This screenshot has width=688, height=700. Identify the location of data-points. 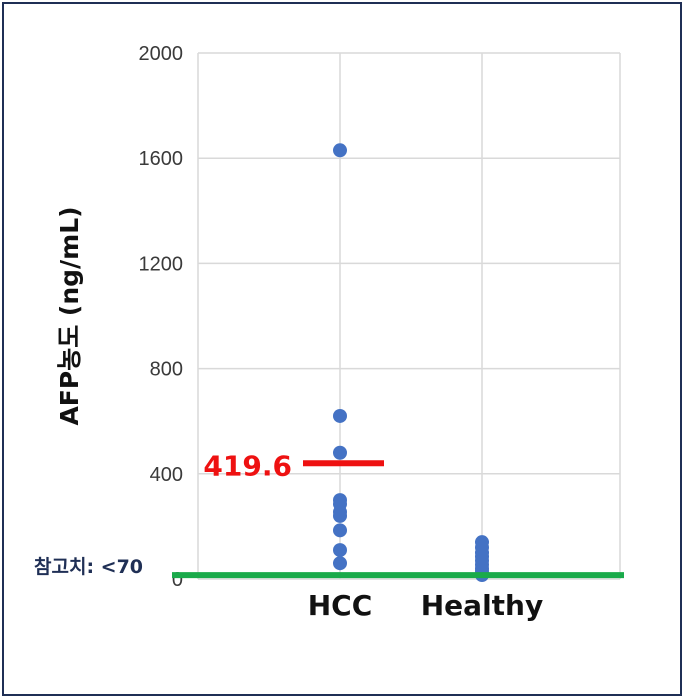
(411, 363).